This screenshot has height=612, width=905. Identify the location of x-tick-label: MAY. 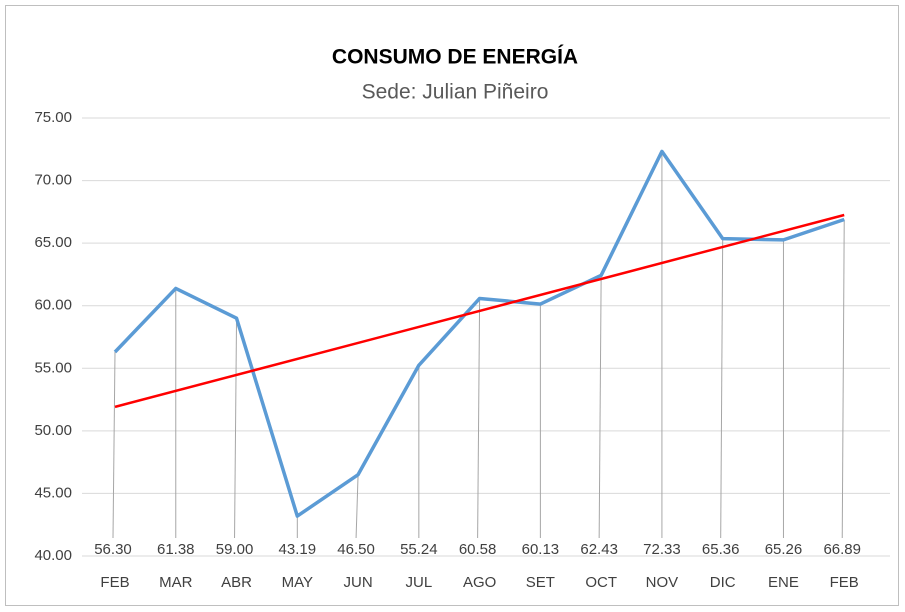
(297, 582).